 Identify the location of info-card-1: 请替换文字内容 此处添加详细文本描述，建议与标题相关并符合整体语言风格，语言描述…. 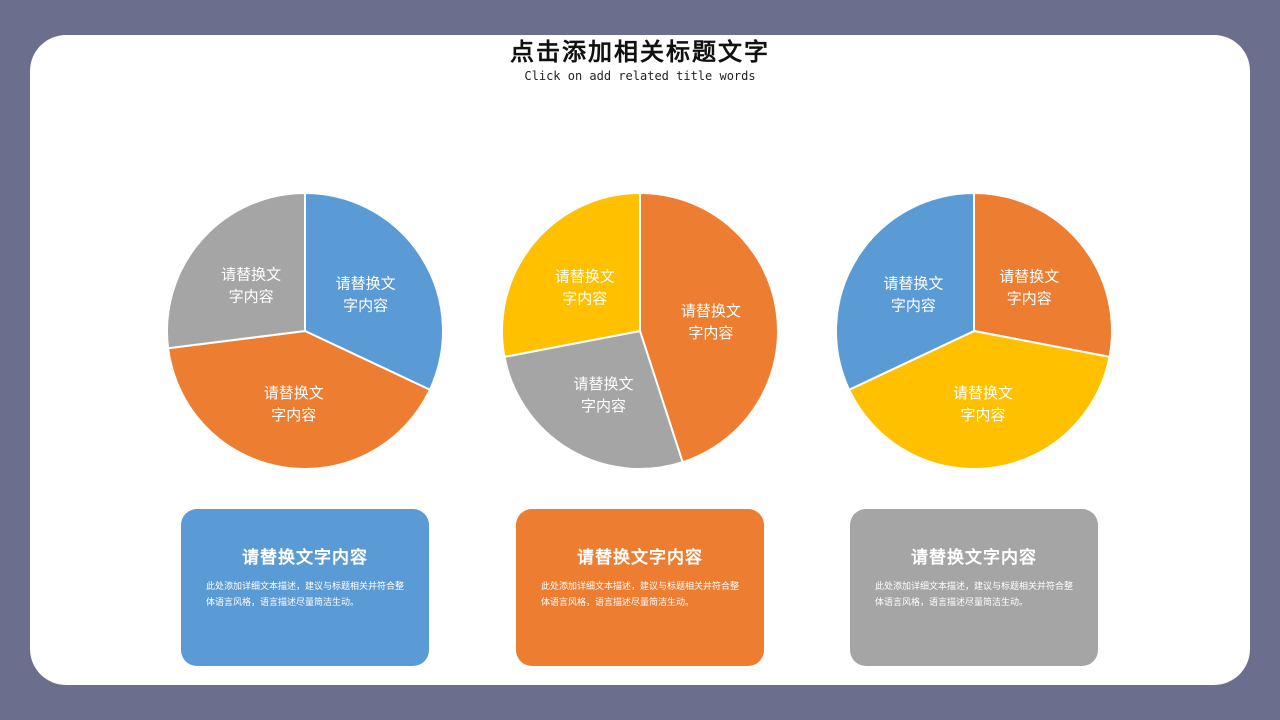
(305, 587).